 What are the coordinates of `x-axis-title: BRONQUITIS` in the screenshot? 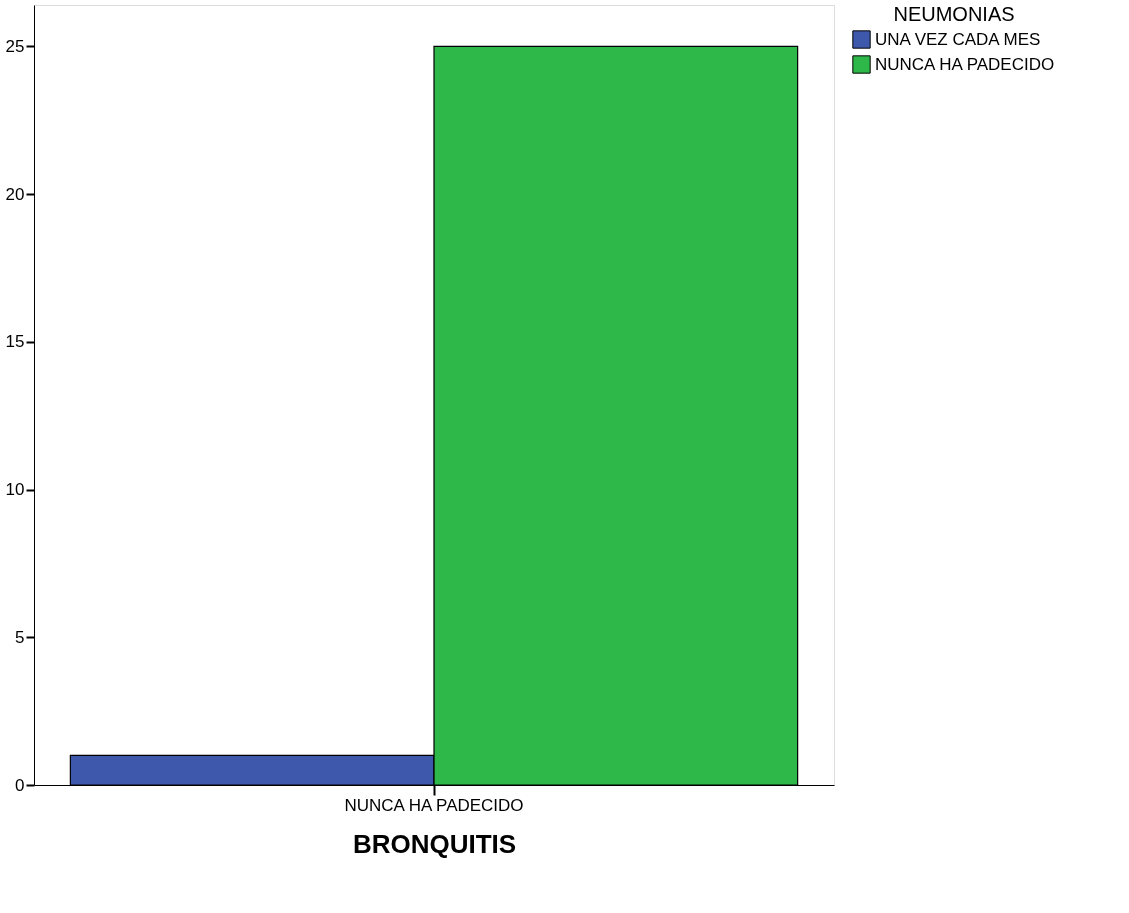 It's located at (434, 843).